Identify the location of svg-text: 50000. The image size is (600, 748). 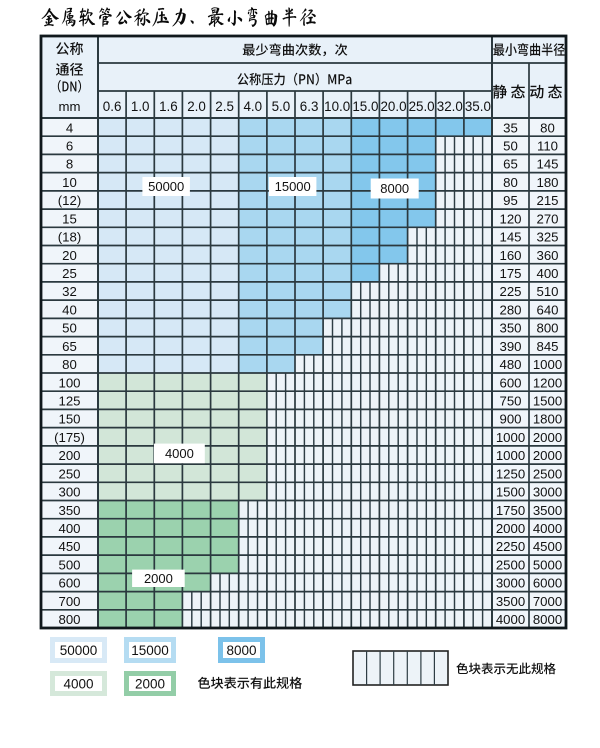
(79, 650).